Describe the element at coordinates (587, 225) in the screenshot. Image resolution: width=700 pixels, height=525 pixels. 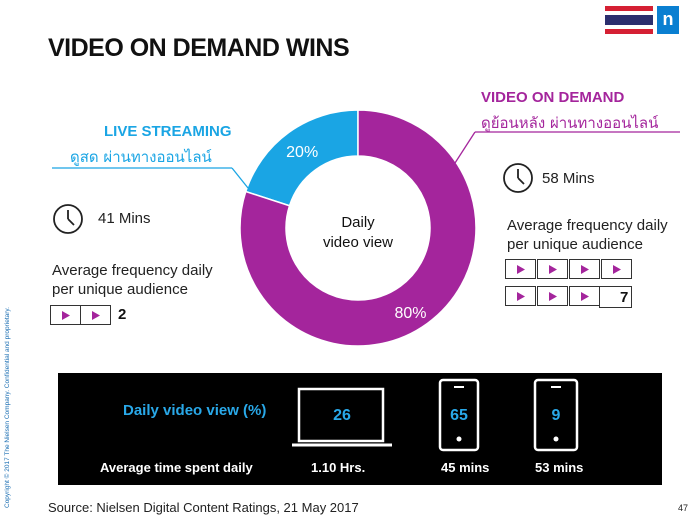
I see `vod-frequency-label-line1: Average frequency daily` at that location.